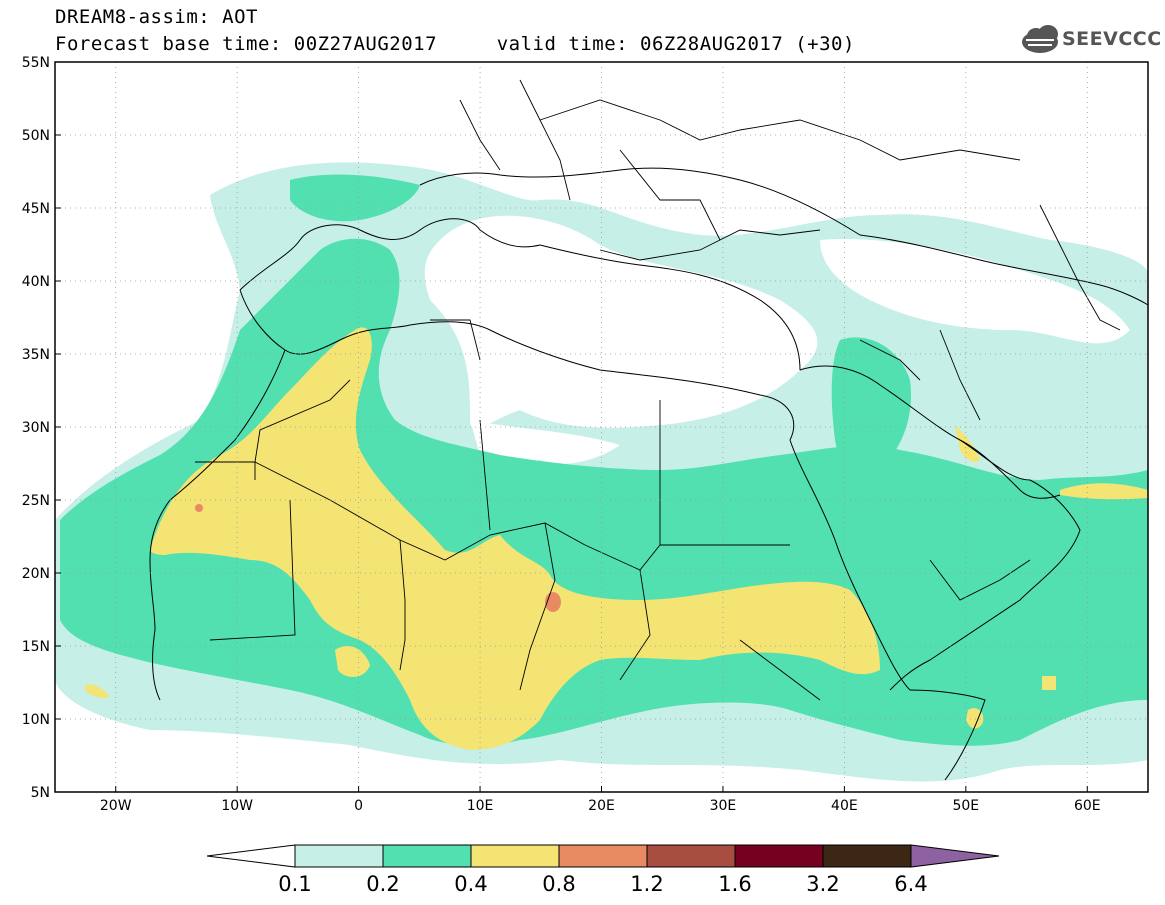 This screenshot has height=905, width=1165. Describe the element at coordinates (545, 443) in the screenshot. I see `aot-white-sahara` at that location.